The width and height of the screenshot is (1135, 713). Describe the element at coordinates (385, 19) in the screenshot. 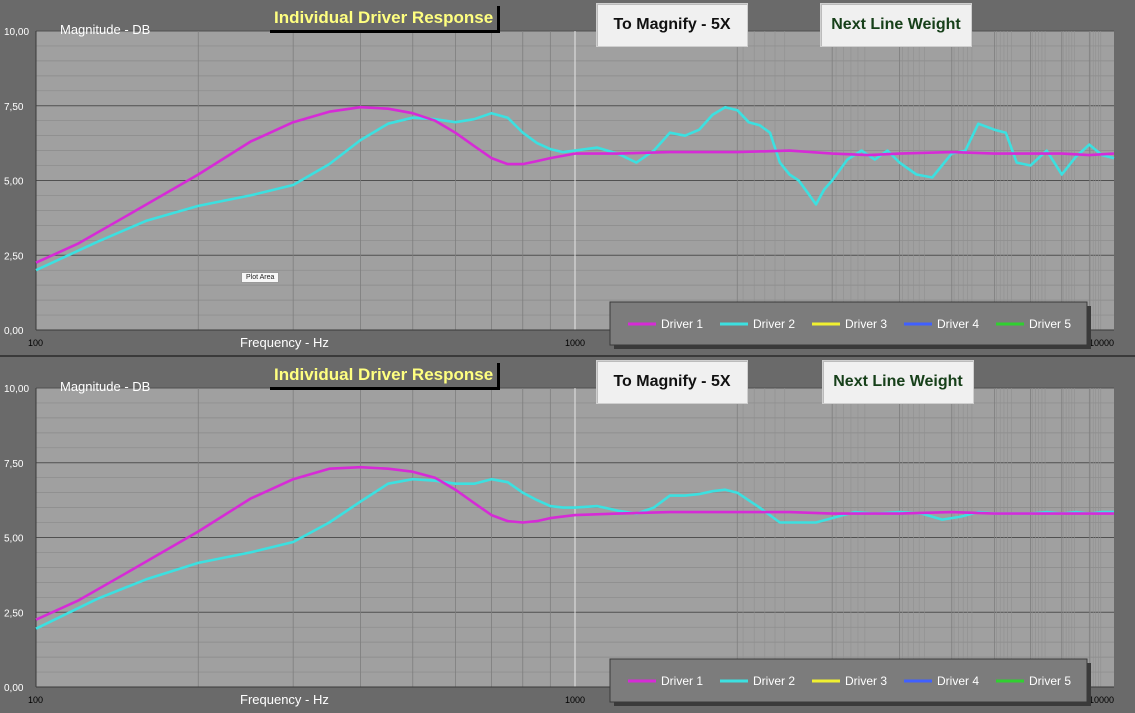

I see `chart-1-title: Individual Driver Response` at that location.